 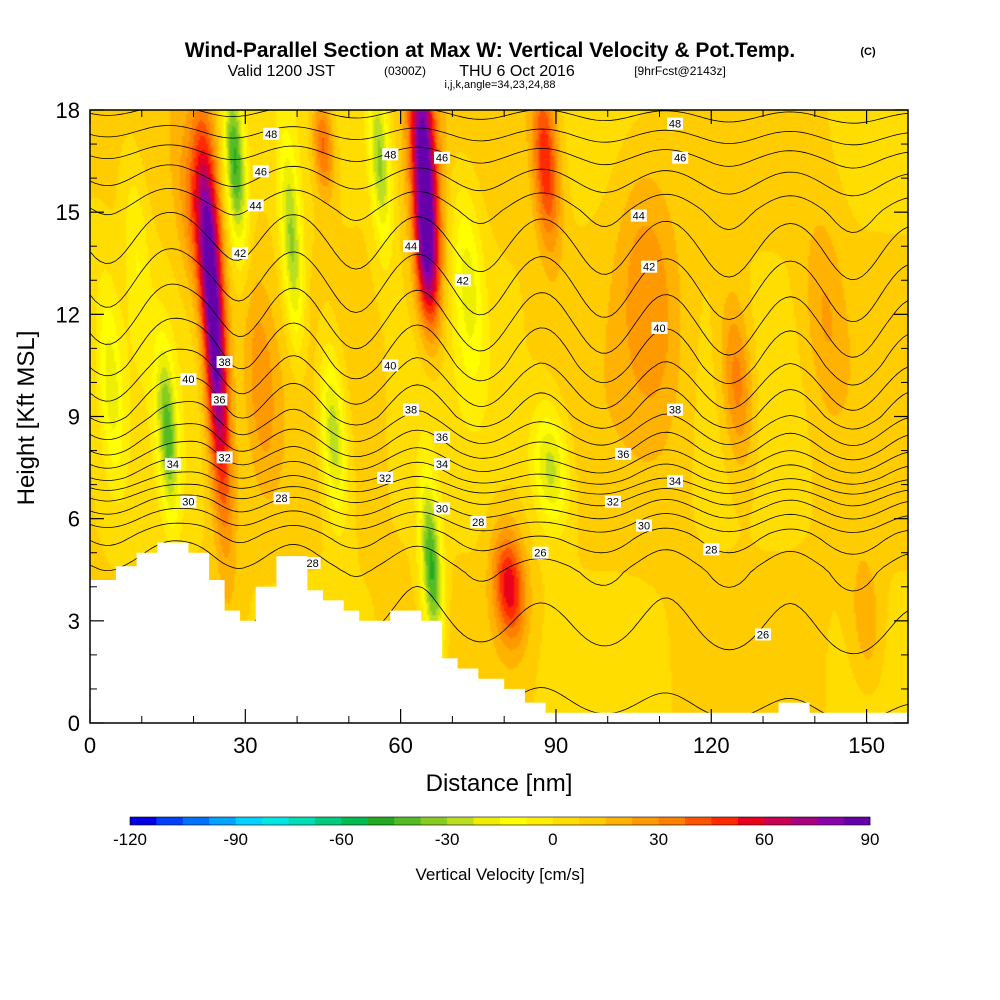 What do you see at coordinates (499, 85) in the screenshot?
I see `grid-indices: i,j,k,angle=34,23,24,88` at bounding box center [499, 85].